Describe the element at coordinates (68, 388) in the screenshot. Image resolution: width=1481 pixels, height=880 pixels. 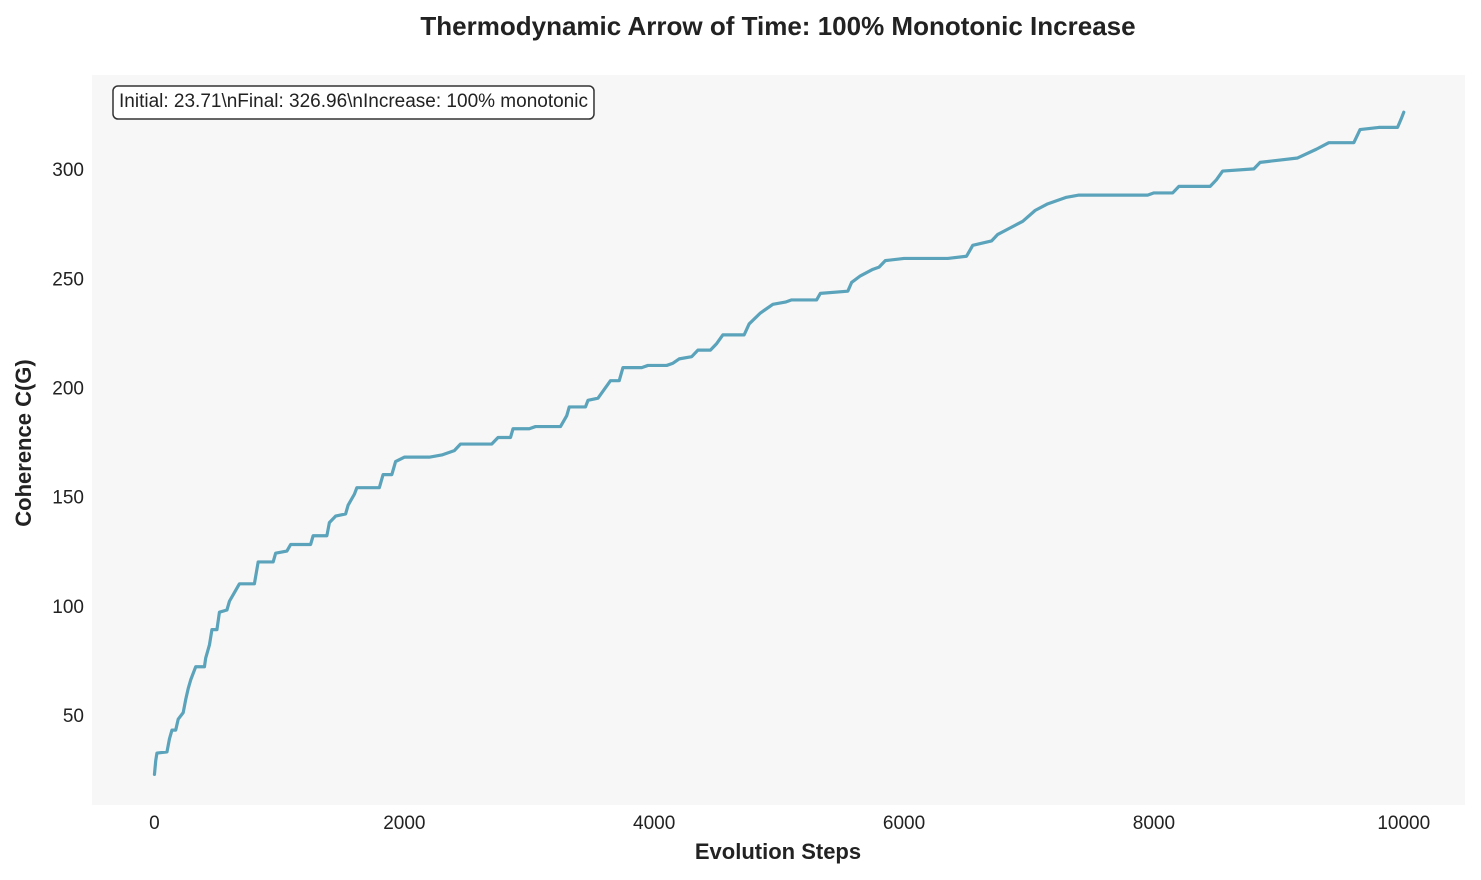
I see `y-tick-label: 200` at that location.